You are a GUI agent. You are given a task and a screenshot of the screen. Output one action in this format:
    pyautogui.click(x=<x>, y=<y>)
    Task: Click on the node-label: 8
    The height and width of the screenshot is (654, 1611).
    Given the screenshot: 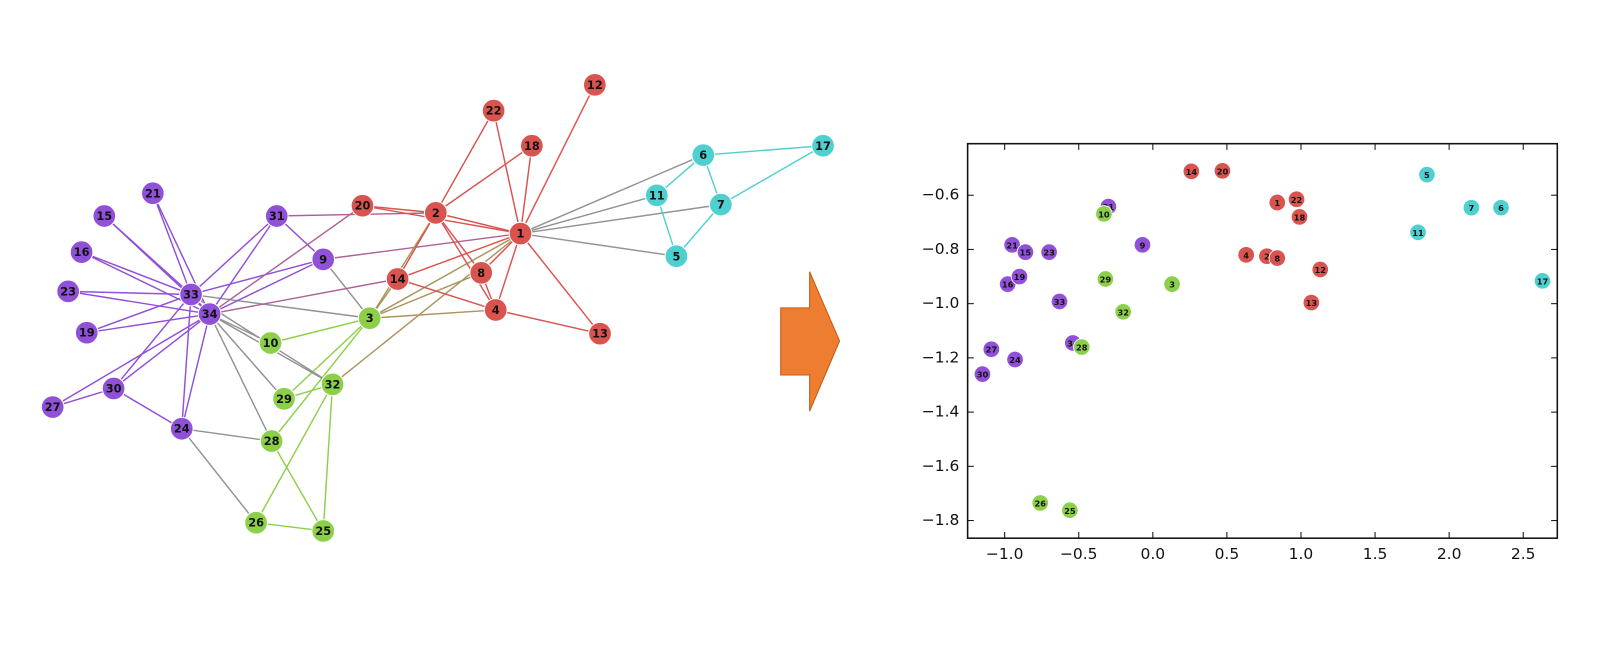 What is the action you would take?
    pyautogui.click(x=481, y=273)
    